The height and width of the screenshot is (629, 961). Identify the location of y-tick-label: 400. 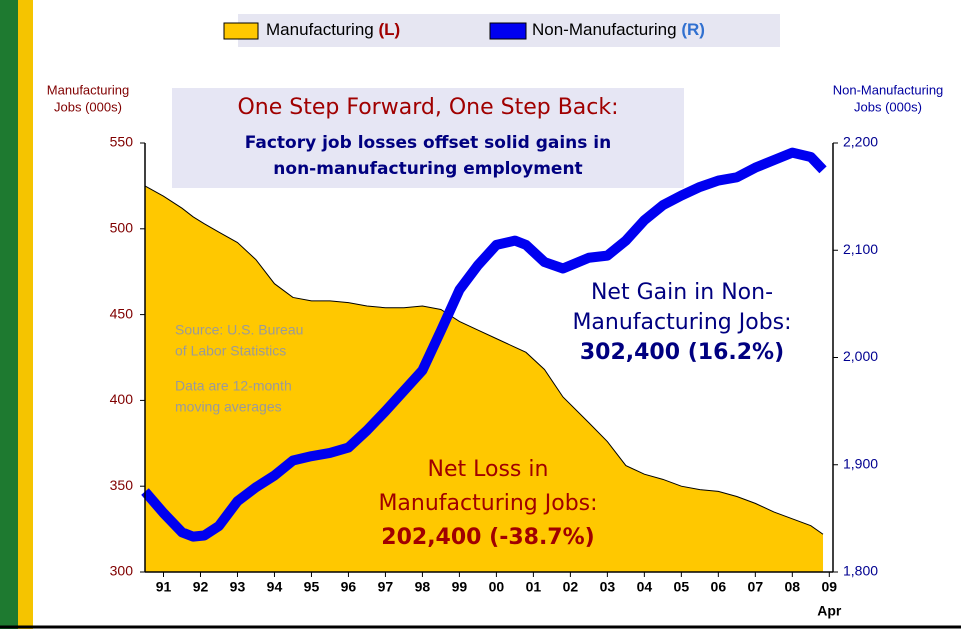
(122, 399).